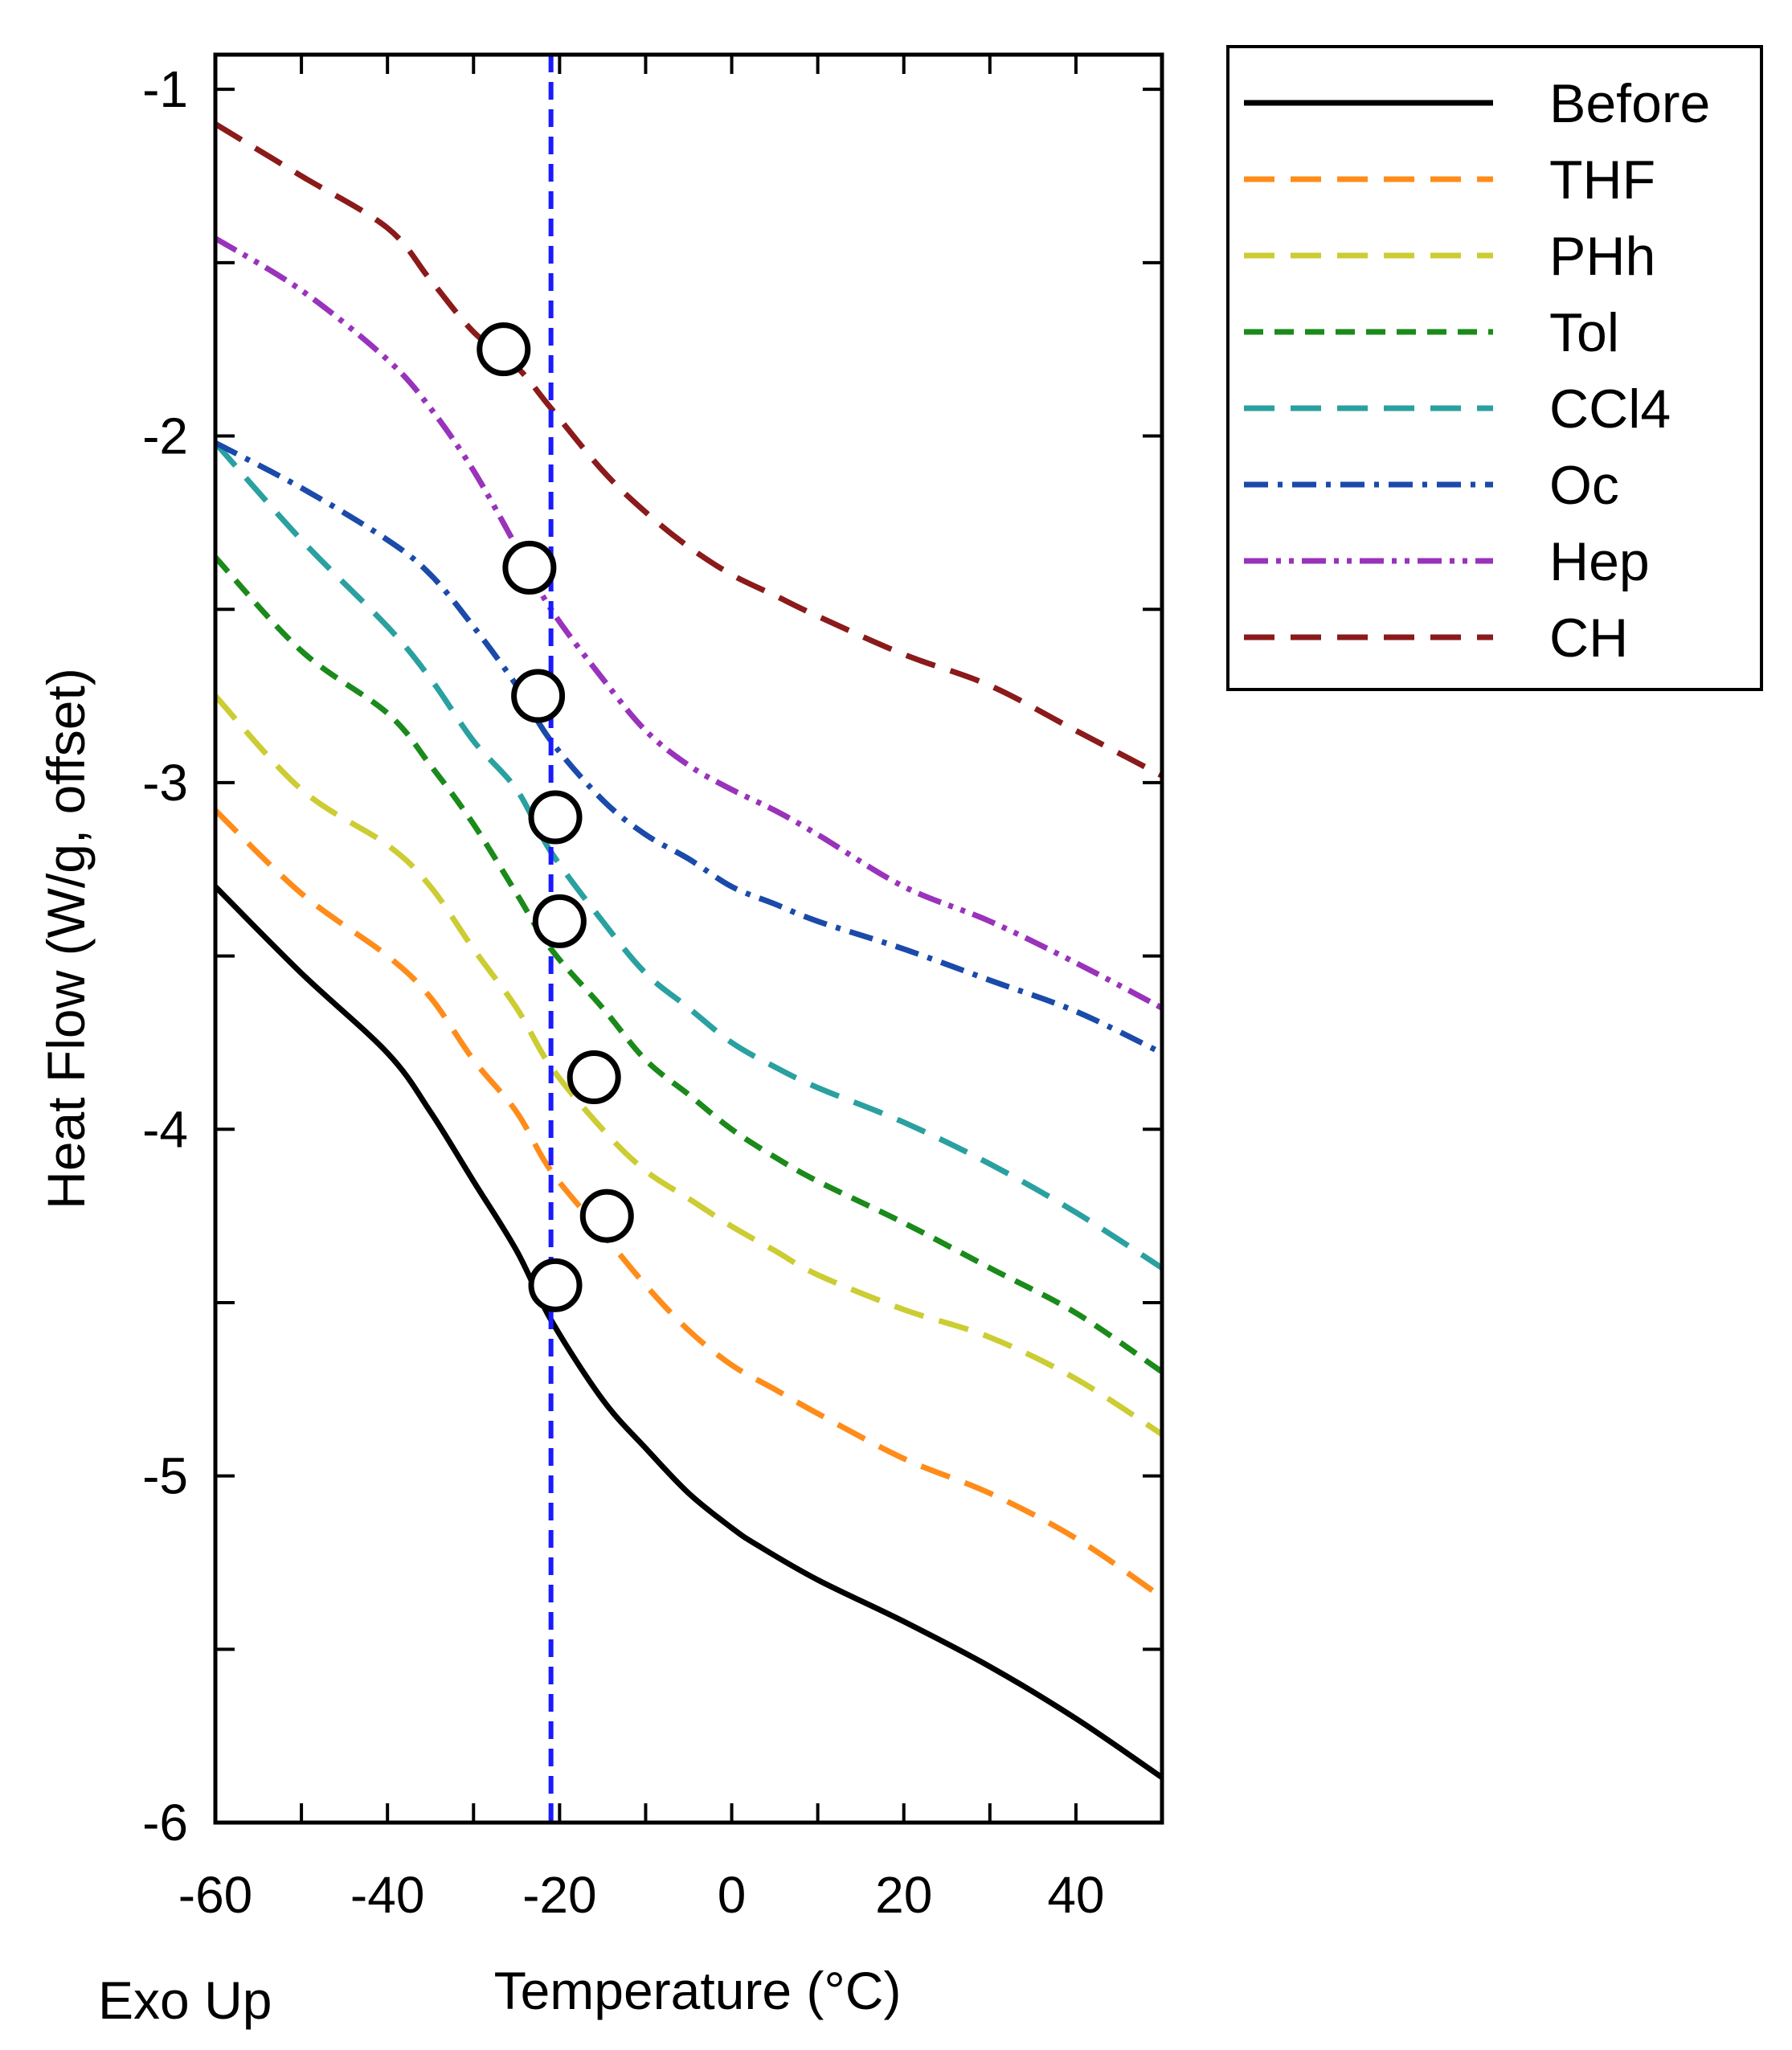 This screenshot has width=1792, height=2050. I want to click on exo-up-note: Exo Up, so click(185, 2000).